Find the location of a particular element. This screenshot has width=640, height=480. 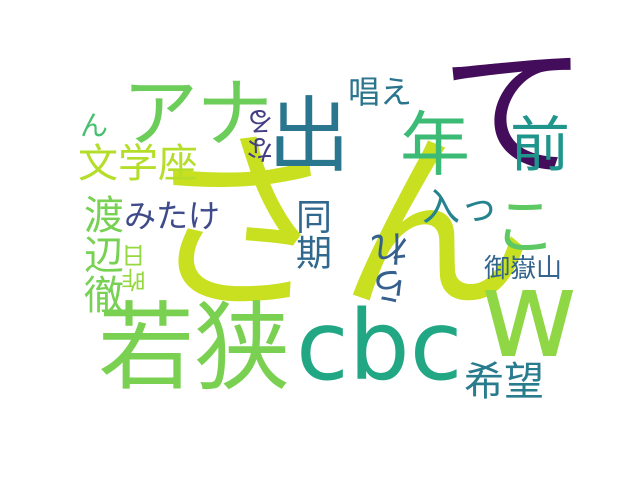

word-bungakuza: 文学座 is located at coordinates (138, 164).